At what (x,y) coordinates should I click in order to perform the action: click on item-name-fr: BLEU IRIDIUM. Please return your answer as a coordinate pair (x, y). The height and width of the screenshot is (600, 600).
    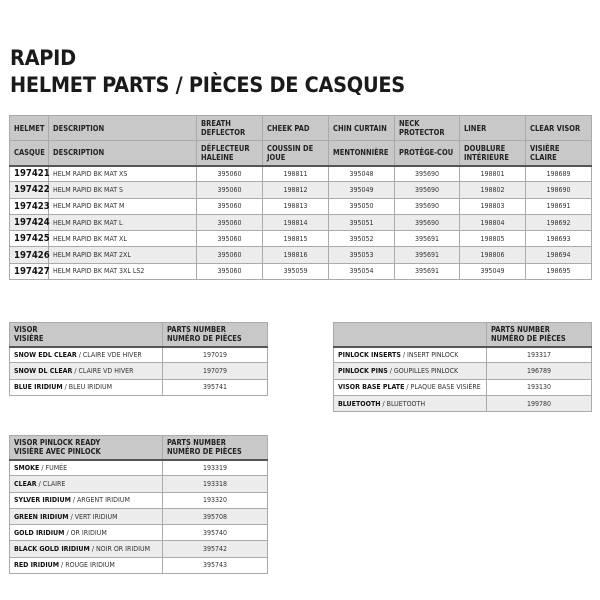
    Looking at the image, I should click on (90, 387).